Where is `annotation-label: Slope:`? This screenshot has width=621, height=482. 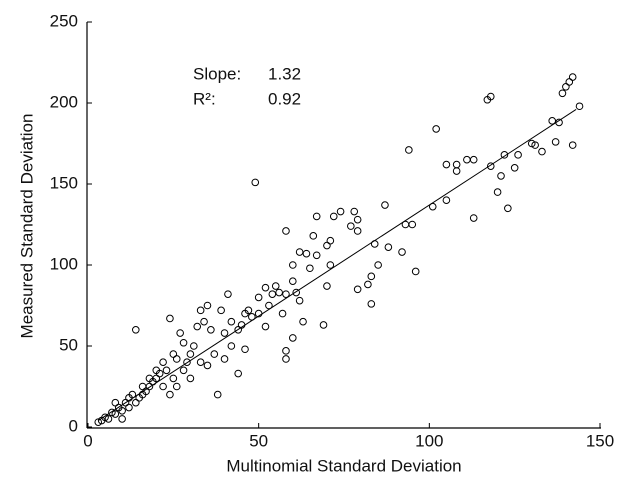
annotation-label: Slope: is located at coordinates (217, 73).